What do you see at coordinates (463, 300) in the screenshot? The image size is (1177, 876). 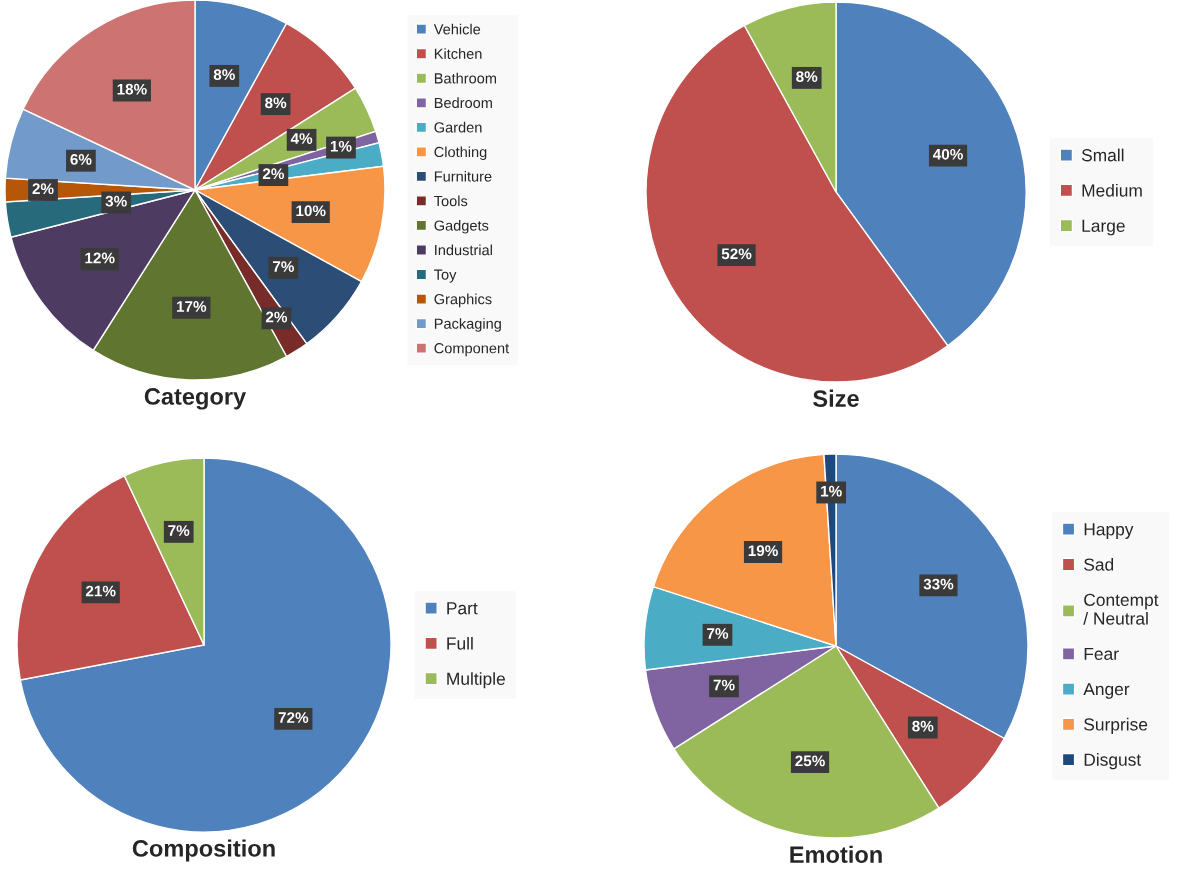 I see `legend-label: Graphics` at bounding box center [463, 300].